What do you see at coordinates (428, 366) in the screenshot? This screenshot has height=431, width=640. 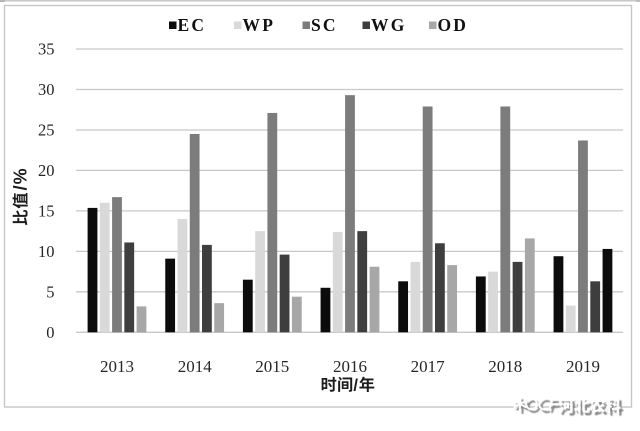 I see `svg-text: 2017` at bounding box center [428, 366].